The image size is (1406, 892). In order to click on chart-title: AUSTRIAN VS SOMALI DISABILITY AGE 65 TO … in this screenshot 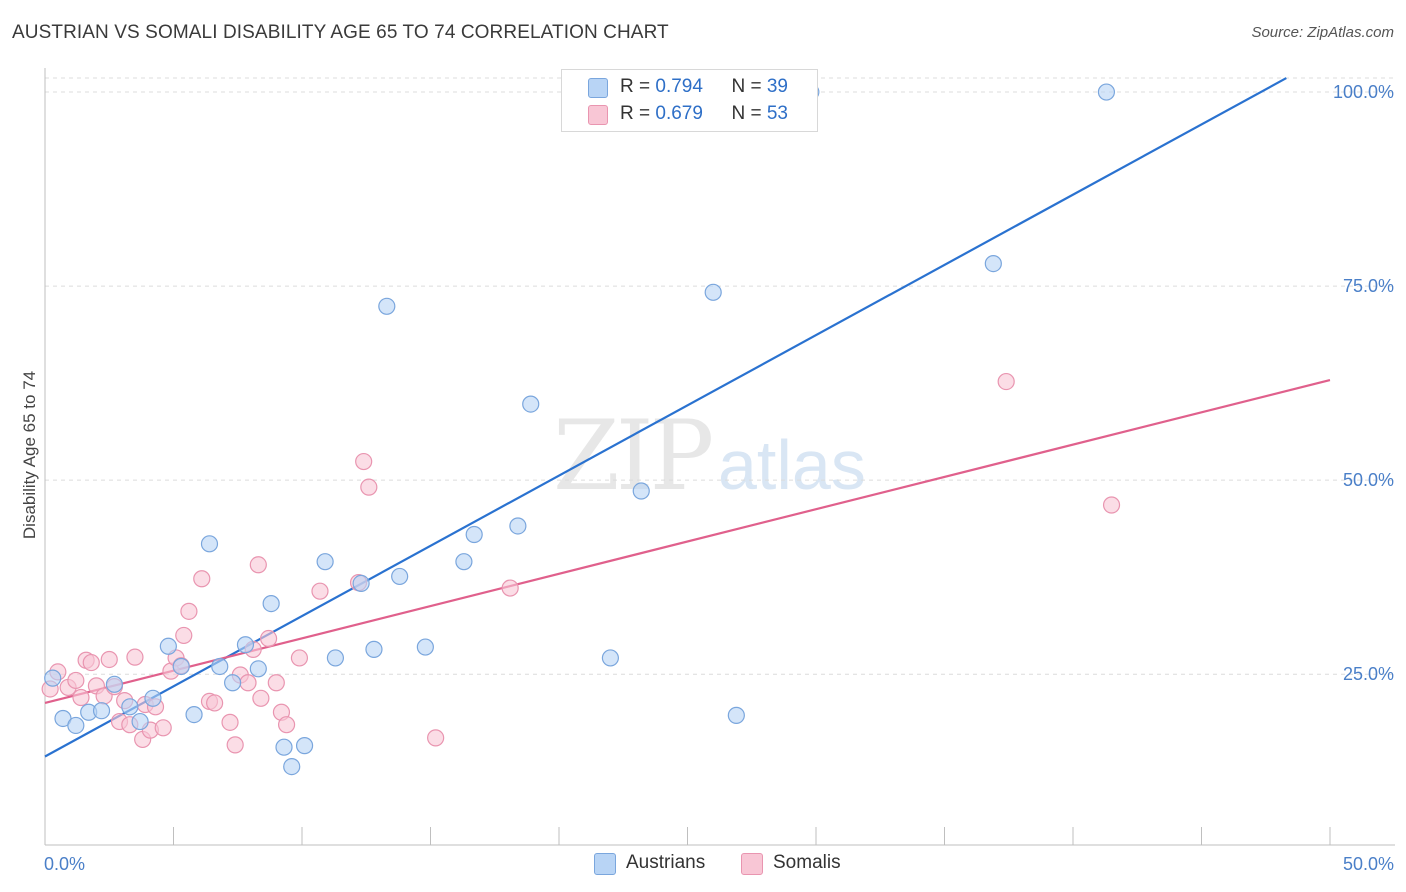, I will do `click(340, 32)`.